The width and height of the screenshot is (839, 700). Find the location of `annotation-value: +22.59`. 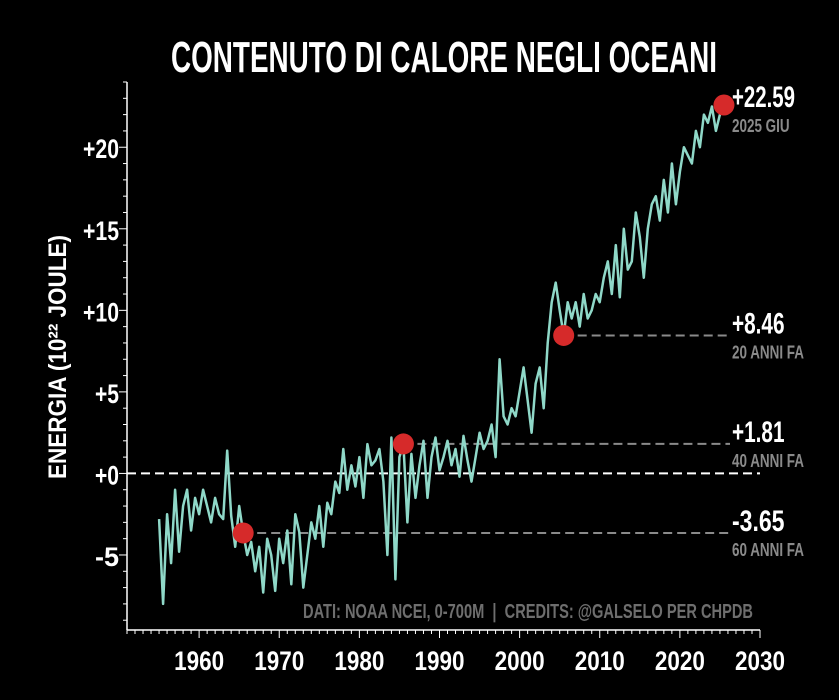

annotation-value: +22.59 is located at coordinates (763, 97).